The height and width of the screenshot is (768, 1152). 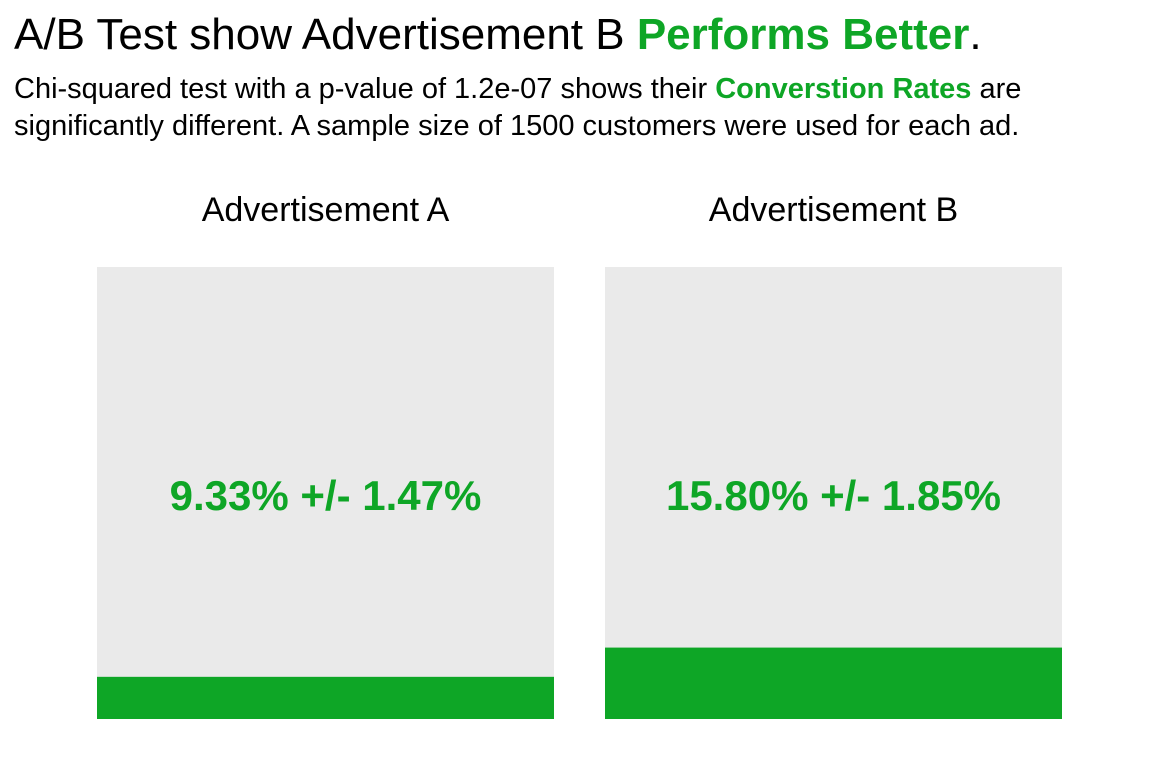 I want to click on subtitle-line1-suffix: are, so click(x=1000, y=89).